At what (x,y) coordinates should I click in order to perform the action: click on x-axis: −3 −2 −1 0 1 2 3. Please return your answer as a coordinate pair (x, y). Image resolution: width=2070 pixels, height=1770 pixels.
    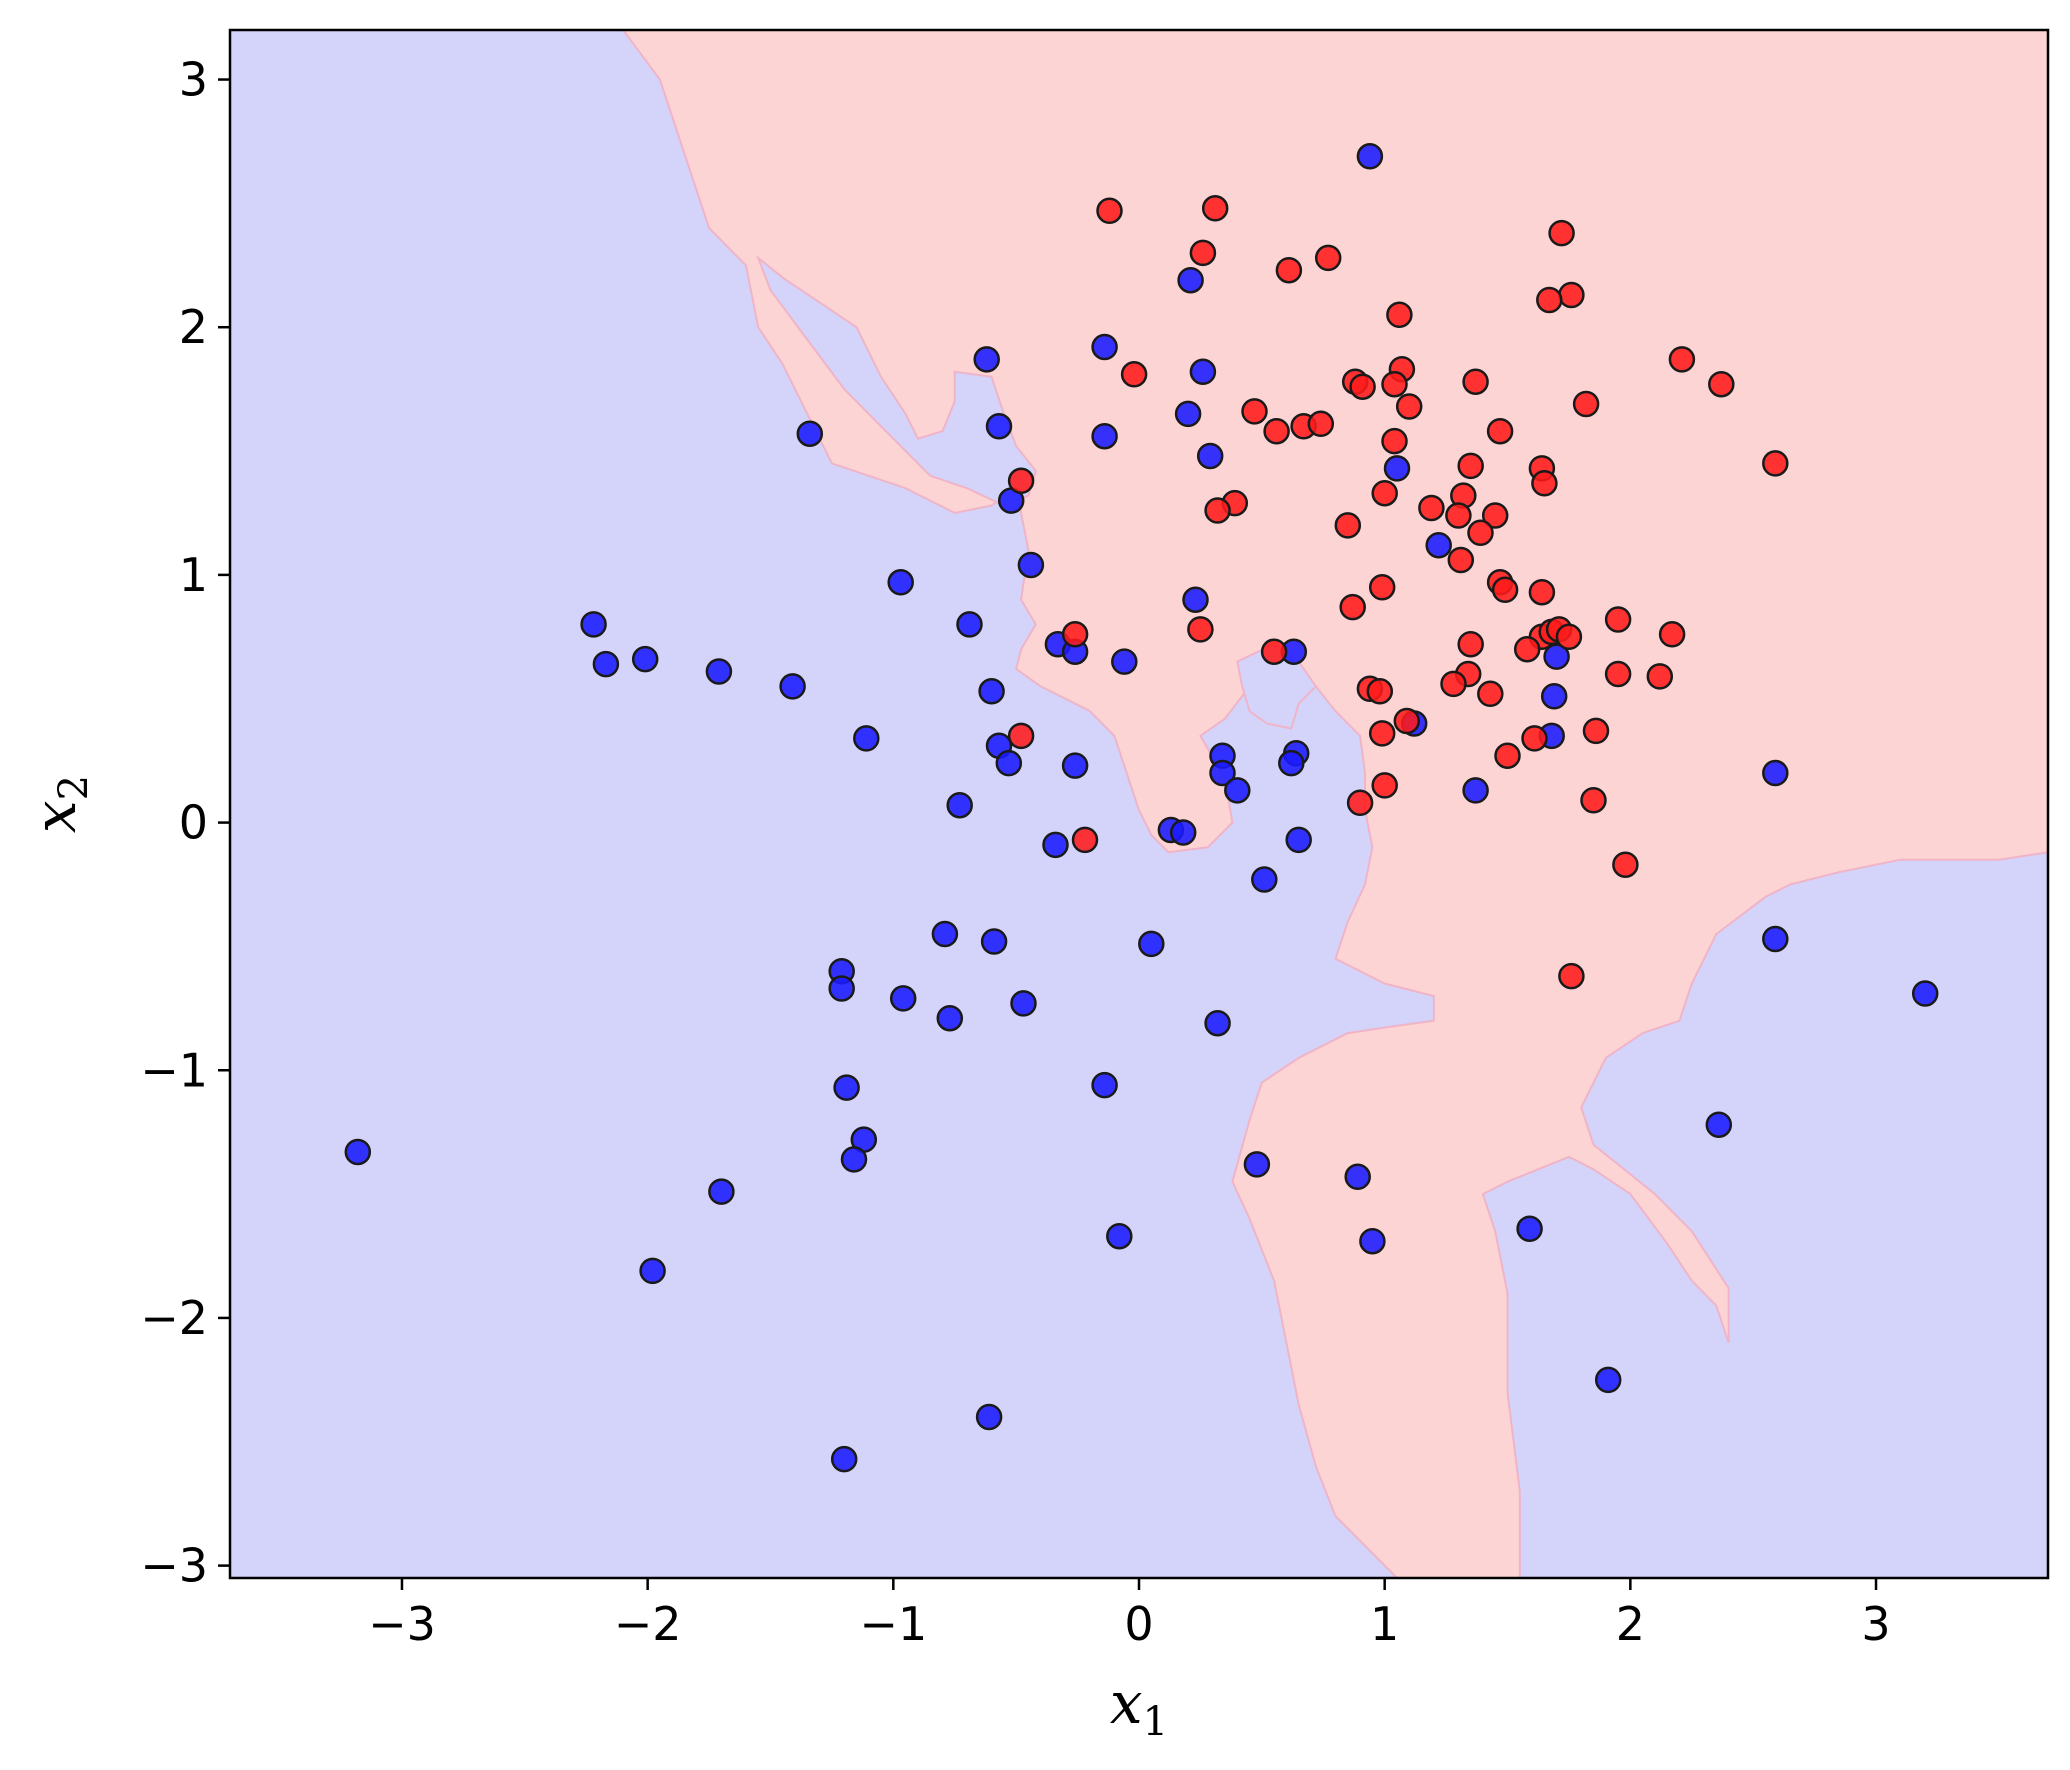
    Looking at the image, I should click on (1129, 1614).